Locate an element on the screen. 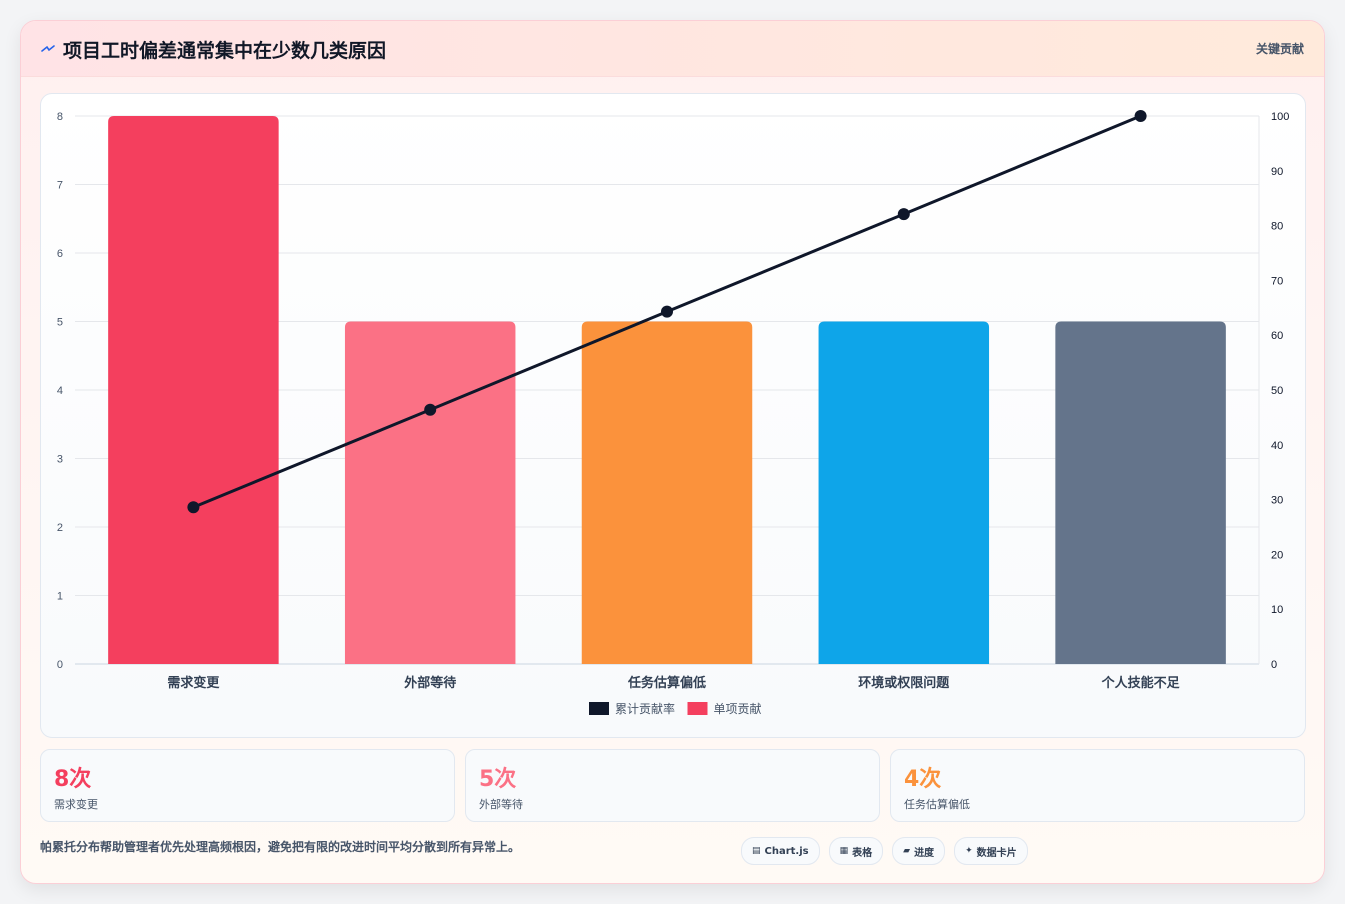 This screenshot has height=904, width=1345. tag-pills: ▤ Chart.js ▦ 表格 ▰ 进度 ✦ 数据卡片 is located at coordinates (884, 851).